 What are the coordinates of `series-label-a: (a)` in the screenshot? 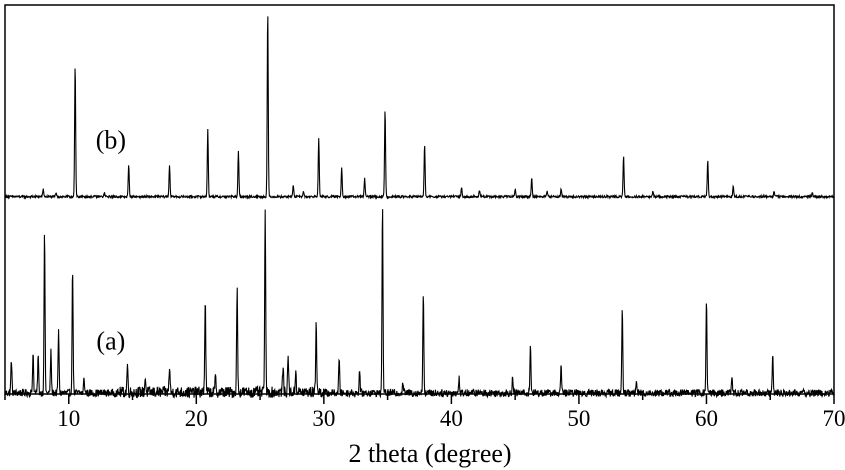 It's located at (110, 341).